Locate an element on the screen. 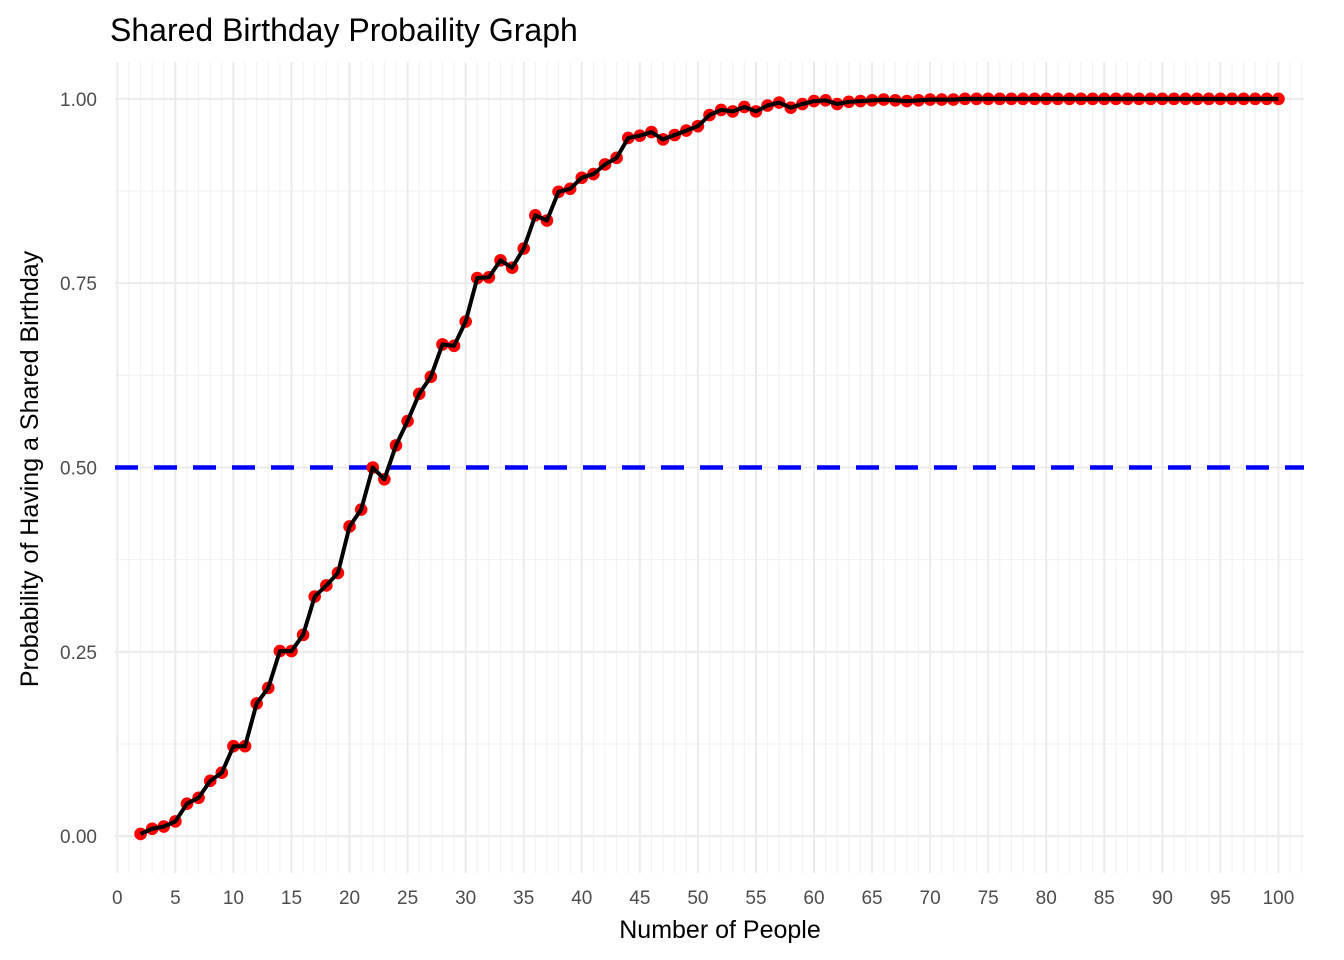 Image resolution: width=1344 pixels, height=960 pixels. x-tick-label: 35 is located at coordinates (523, 898).